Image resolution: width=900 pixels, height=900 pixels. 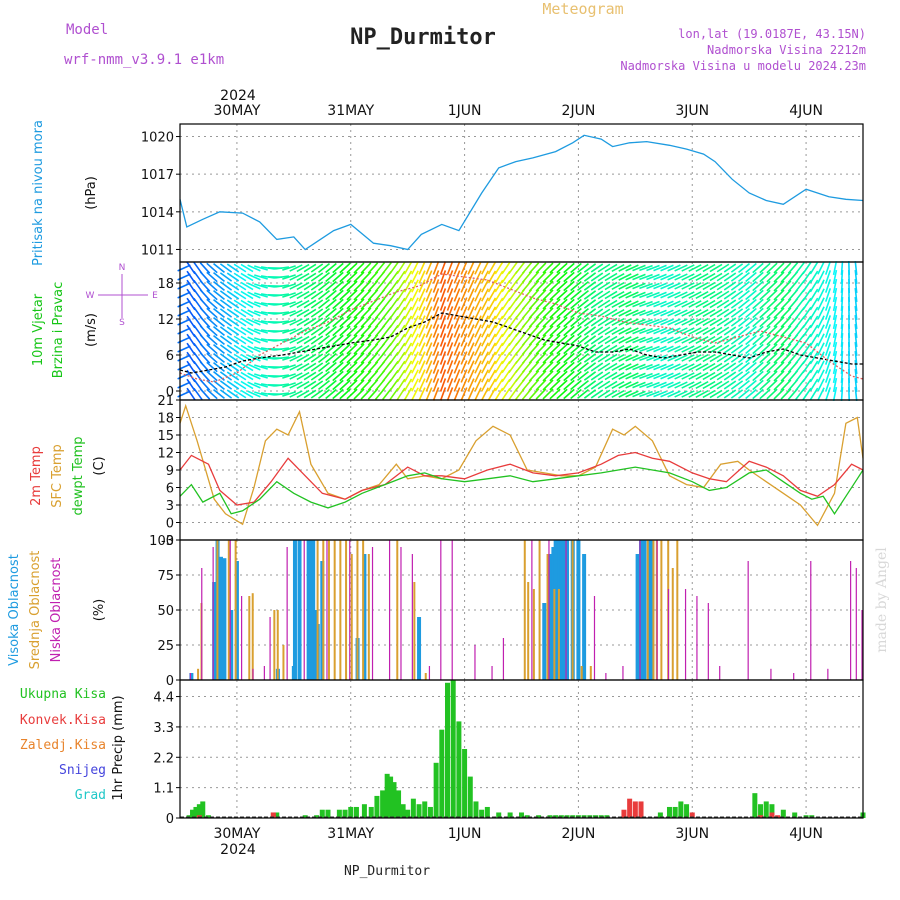 What do you see at coordinates (465, 111) in the screenshot?
I see `top-day-label: 1JUN` at bounding box center [465, 111].